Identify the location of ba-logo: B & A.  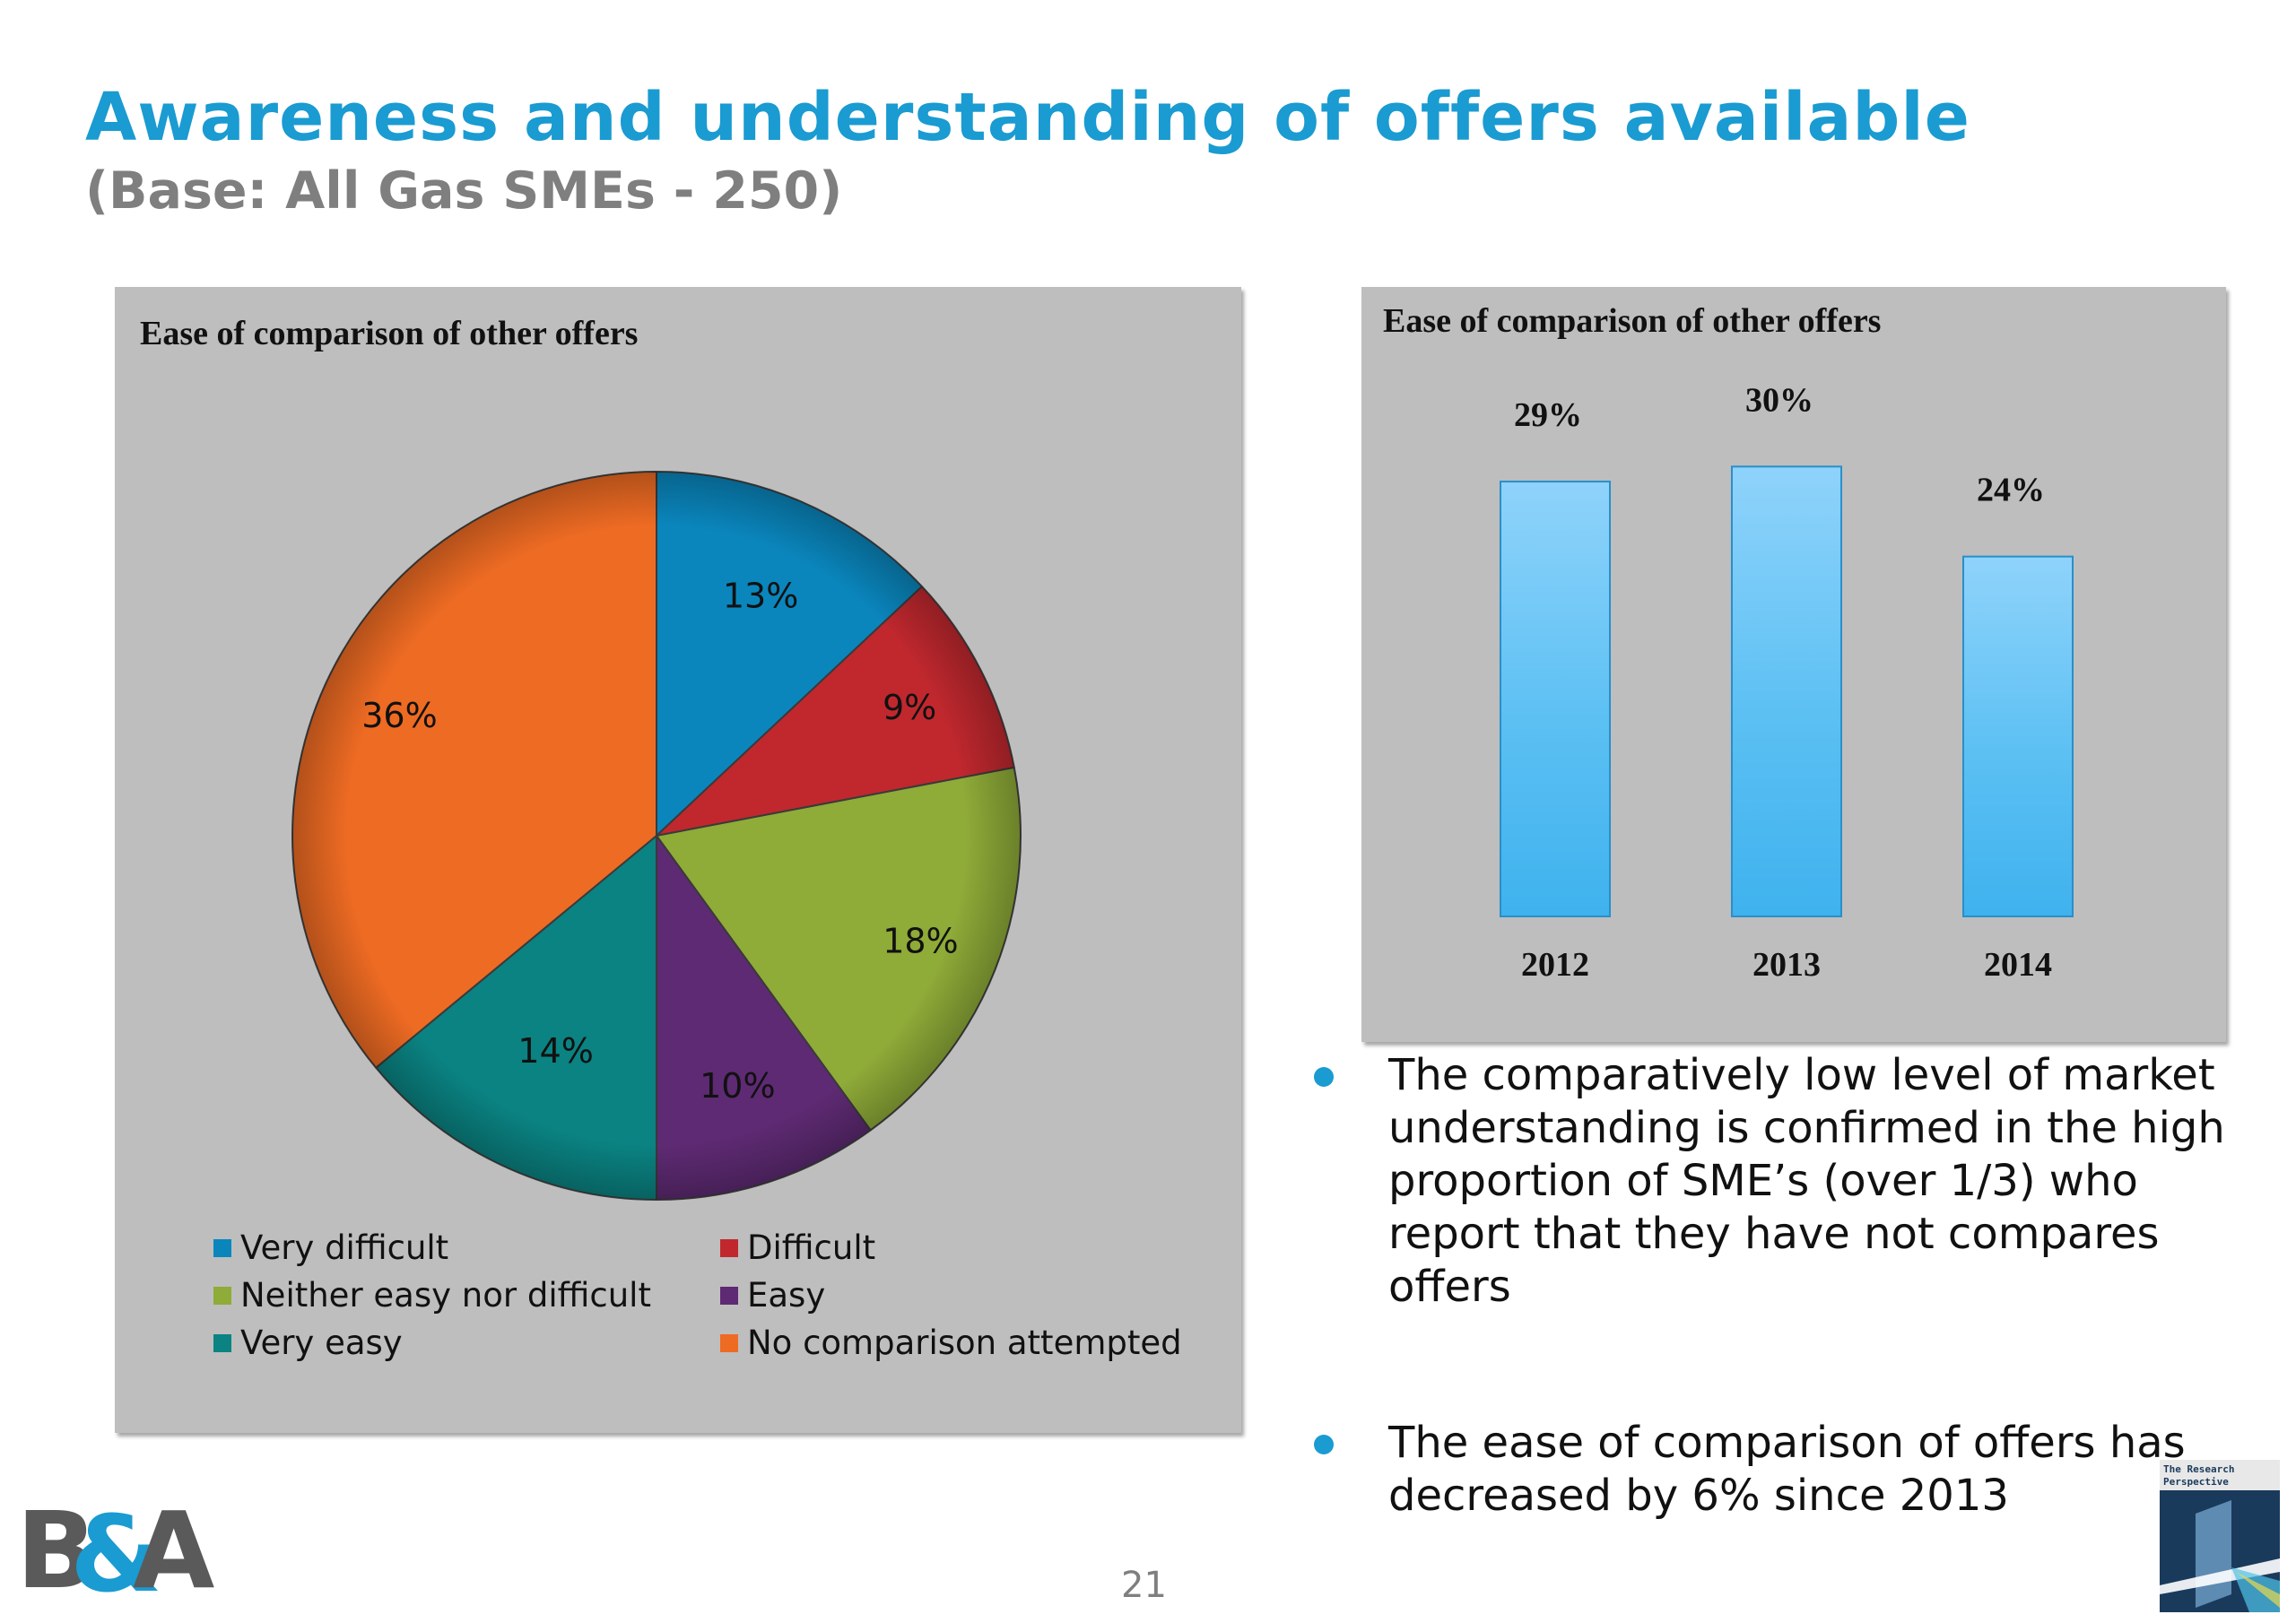
(115, 1552).